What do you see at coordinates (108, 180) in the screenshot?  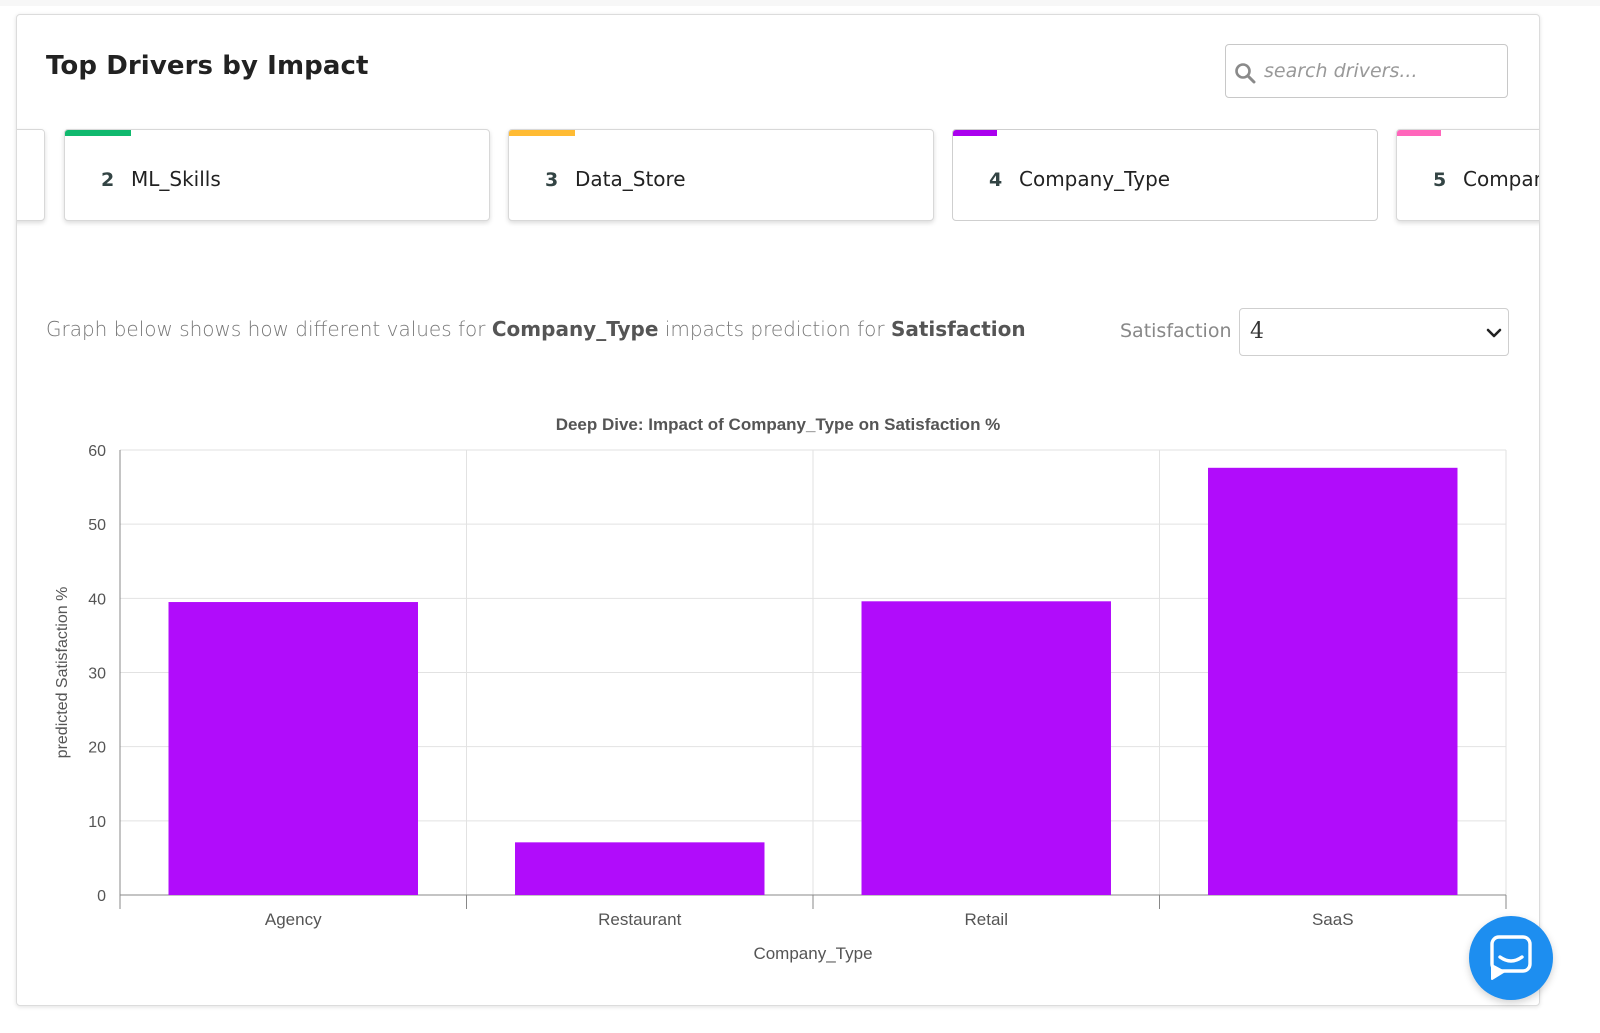 I see `card-rank: 2` at bounding box center [108, 180].